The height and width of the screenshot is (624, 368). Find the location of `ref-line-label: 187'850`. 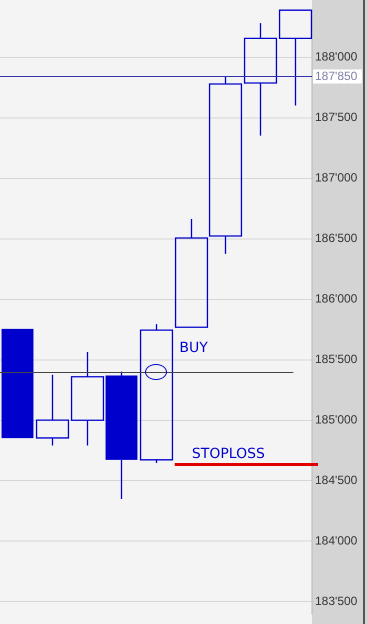

ref-line-label: 187'850 is located at coordinates (336, 75).